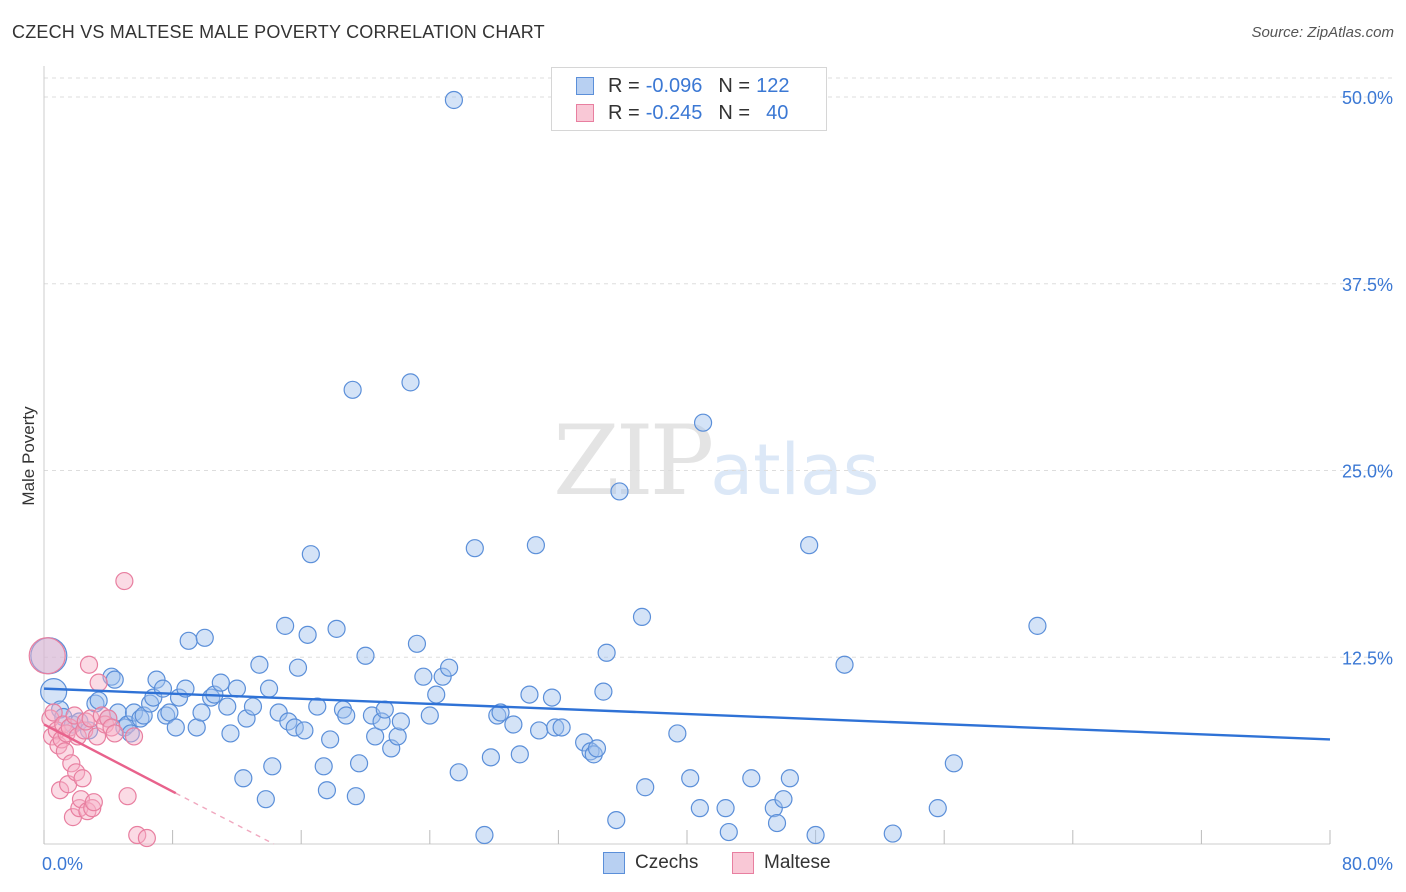 Image resolution: width=1406 pixels, height=892 pixels. I want to click on czechs-n-value: 122, so click(773, 85).